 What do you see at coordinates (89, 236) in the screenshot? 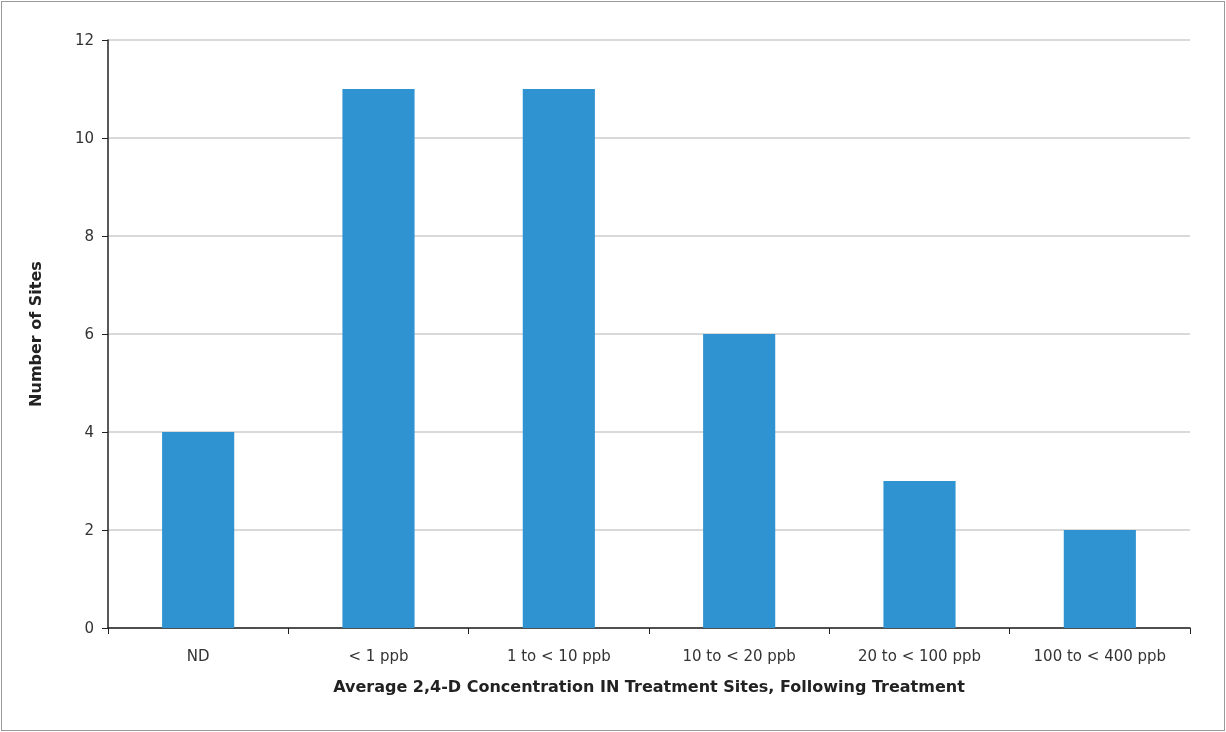
I see `y-tick-label: 8` at bounding box center [89, 236].